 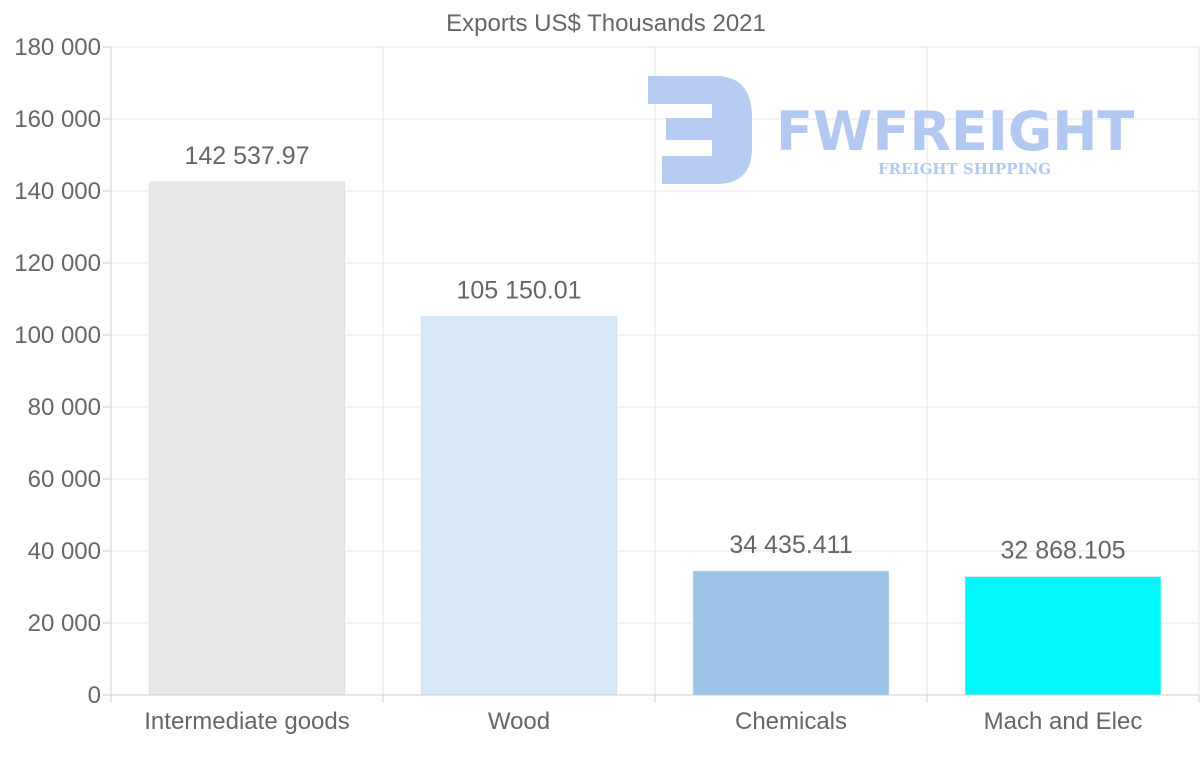 I want to click on watermark-logo: FWFREIGHT FREIGHT SHIPPING, so click(x=891, y=130).